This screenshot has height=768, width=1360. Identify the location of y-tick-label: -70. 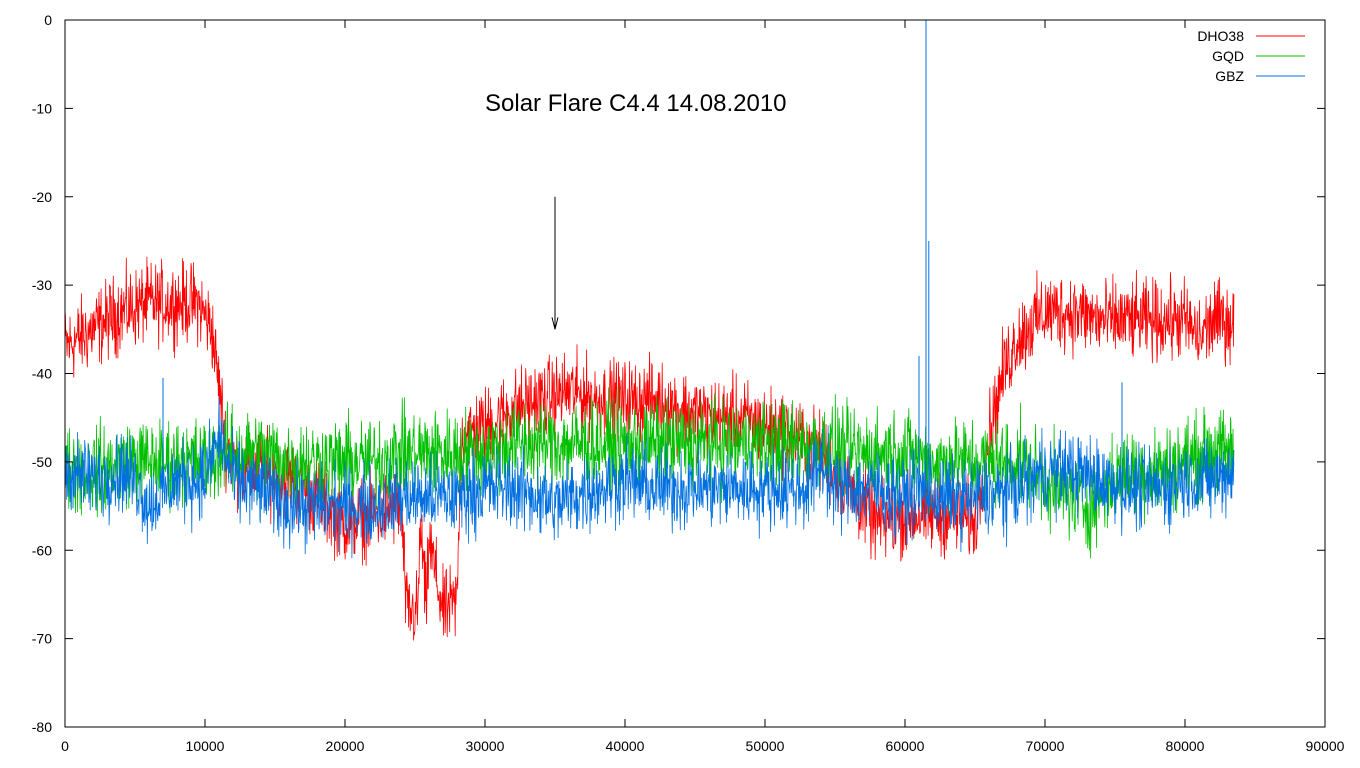
(42, 639).